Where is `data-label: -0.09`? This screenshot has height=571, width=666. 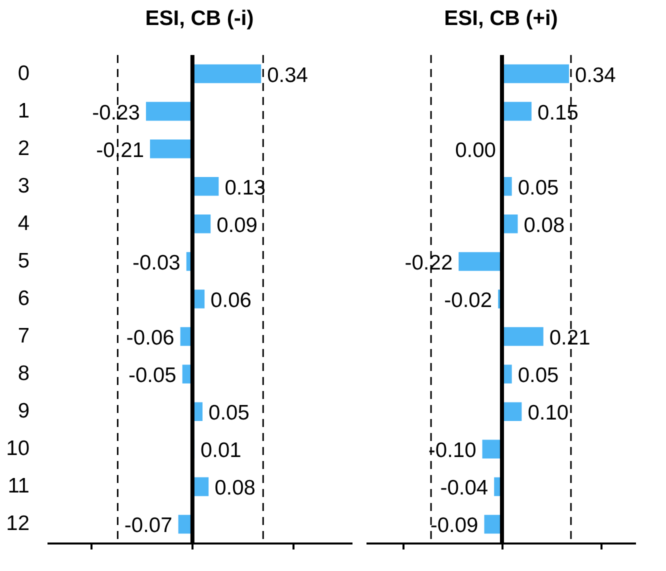
data-label: -0.09 is located at coordinates (454, 526).